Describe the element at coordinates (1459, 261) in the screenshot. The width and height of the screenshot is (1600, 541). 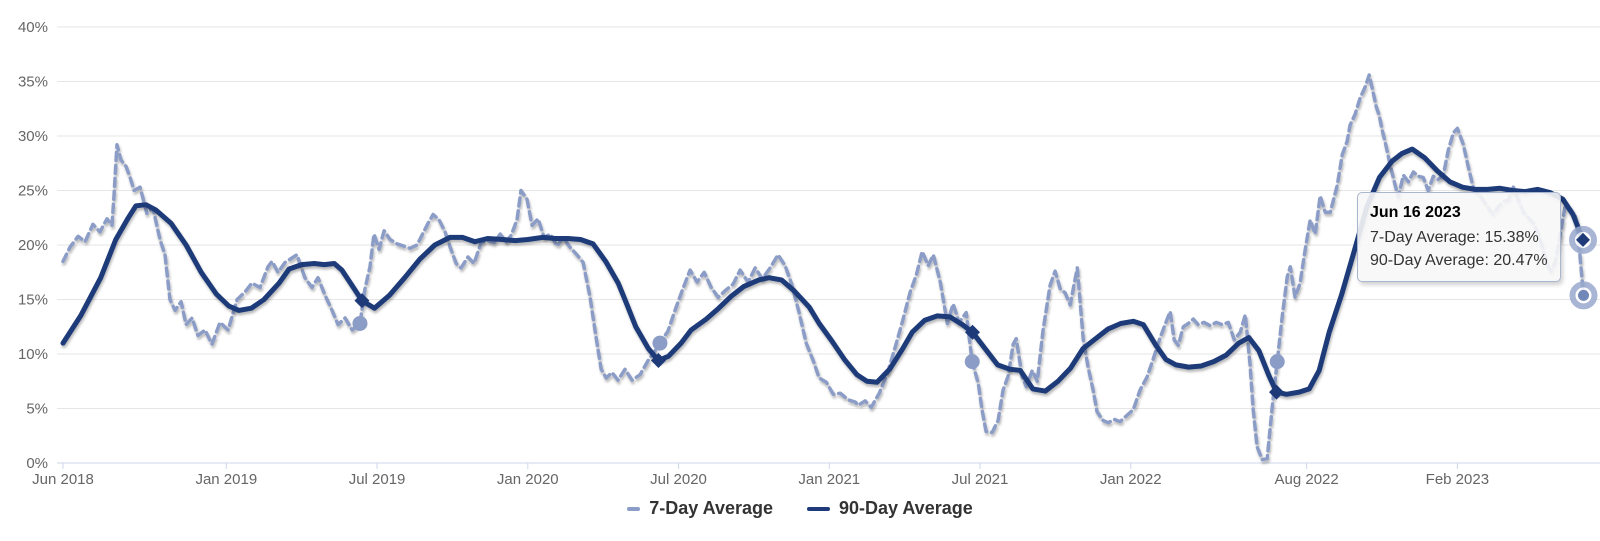
I see `tooltip-90day-value: 90-Day Average: 20.47%` at that location.